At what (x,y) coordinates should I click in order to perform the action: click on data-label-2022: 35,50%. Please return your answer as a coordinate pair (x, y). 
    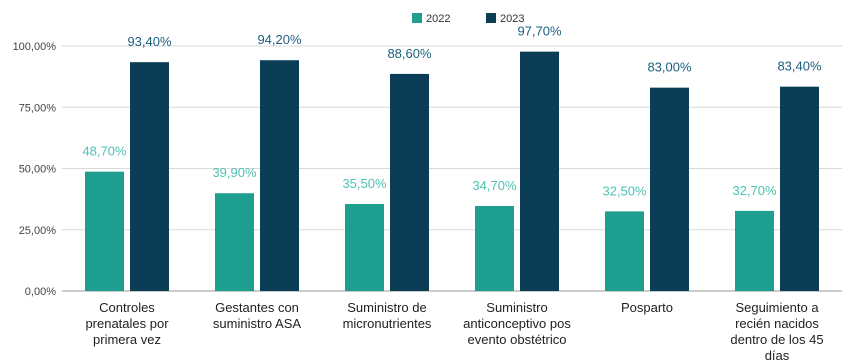
    Looking at the image, I should click on (364, 183).